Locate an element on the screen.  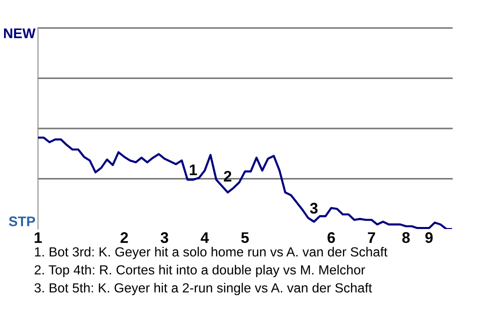
x-tick-label: 4 is located at coordinates (204, 237).